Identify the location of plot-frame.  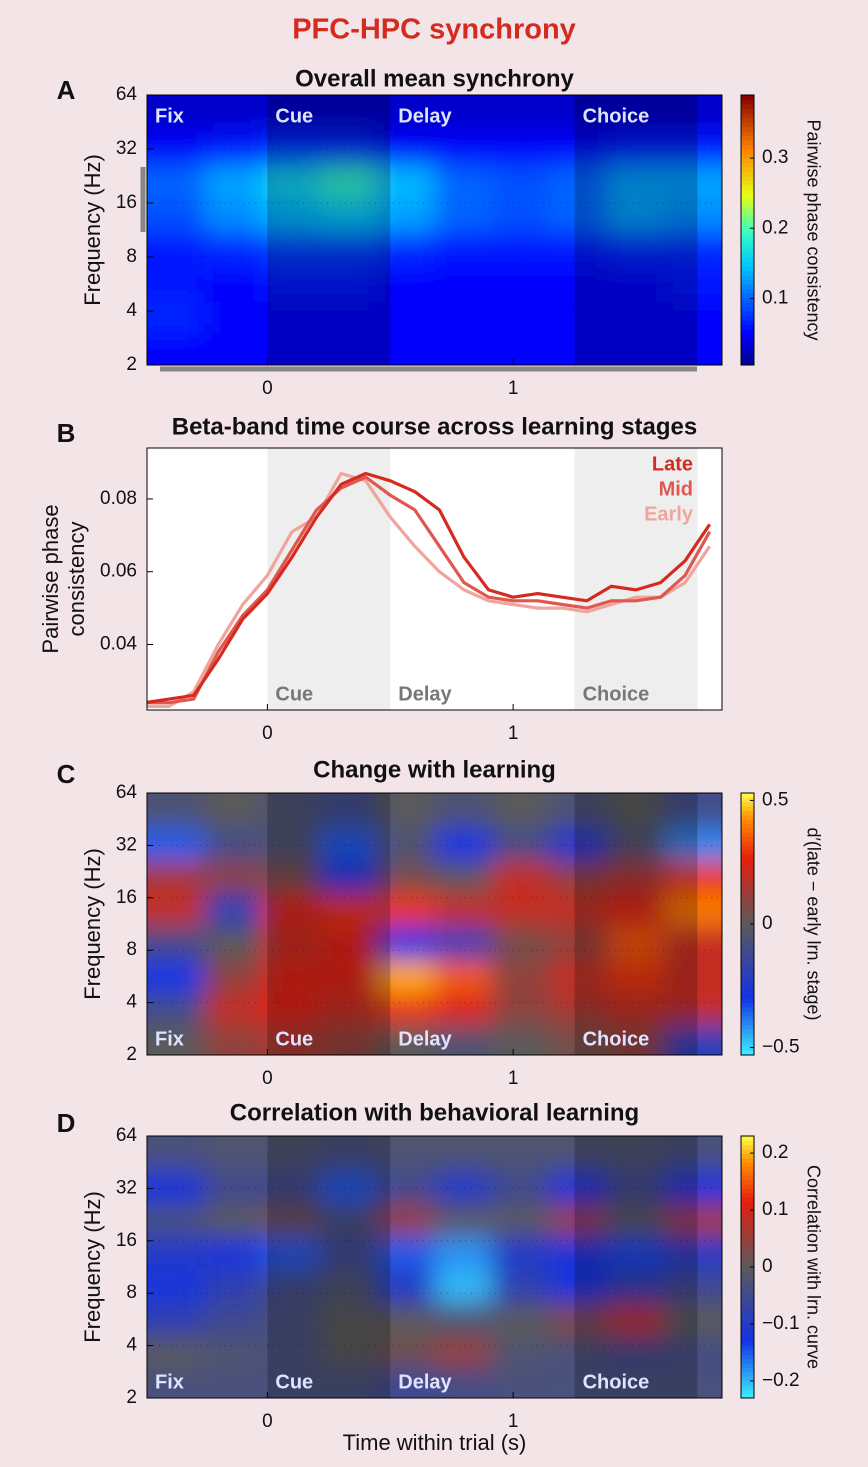
(434, 230).